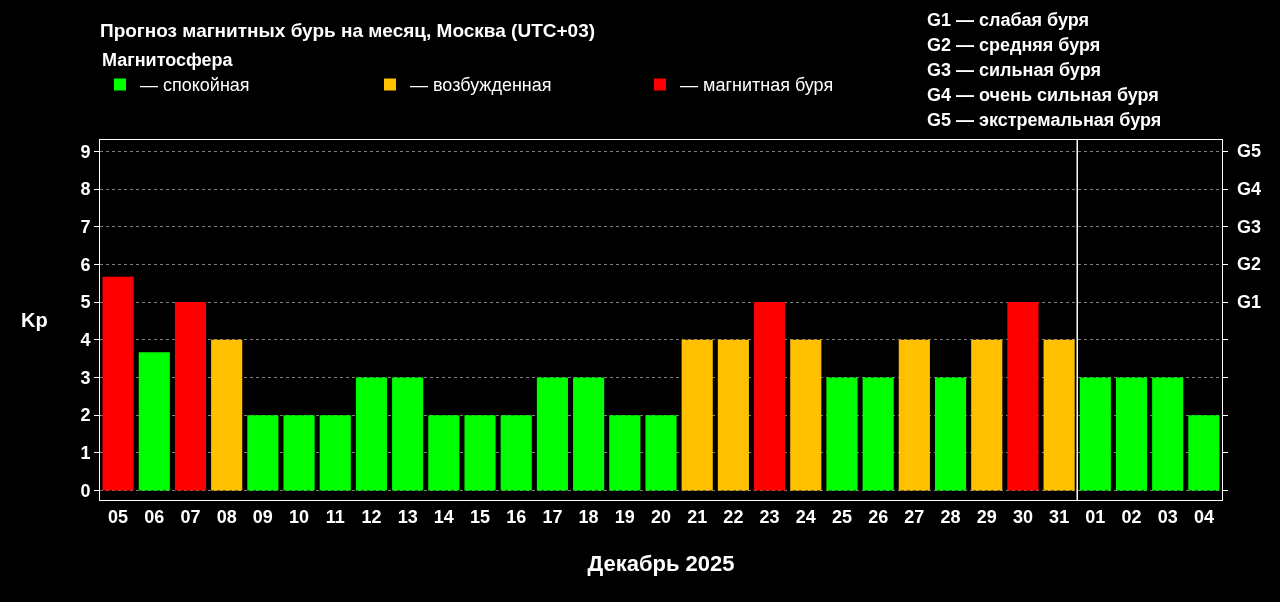 The image size is (1280, 602). Describe the element at coordinates (697, 516) in the screenshot. I see `x-tick-label: 21` at that location.